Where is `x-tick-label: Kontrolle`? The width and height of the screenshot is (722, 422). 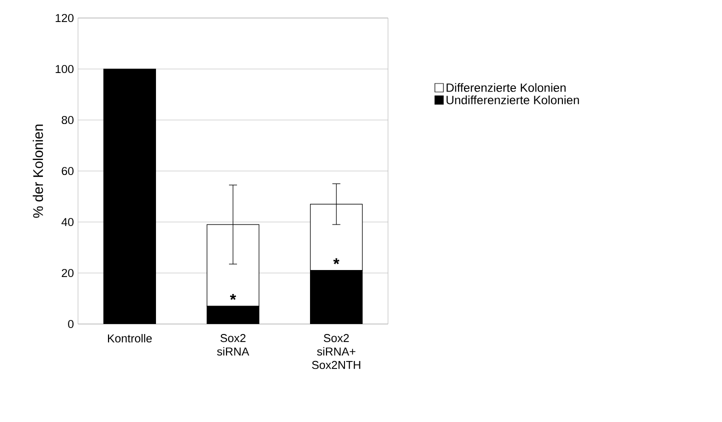
x-tick-label: Kontrolle is located at coordinates (130, 338).